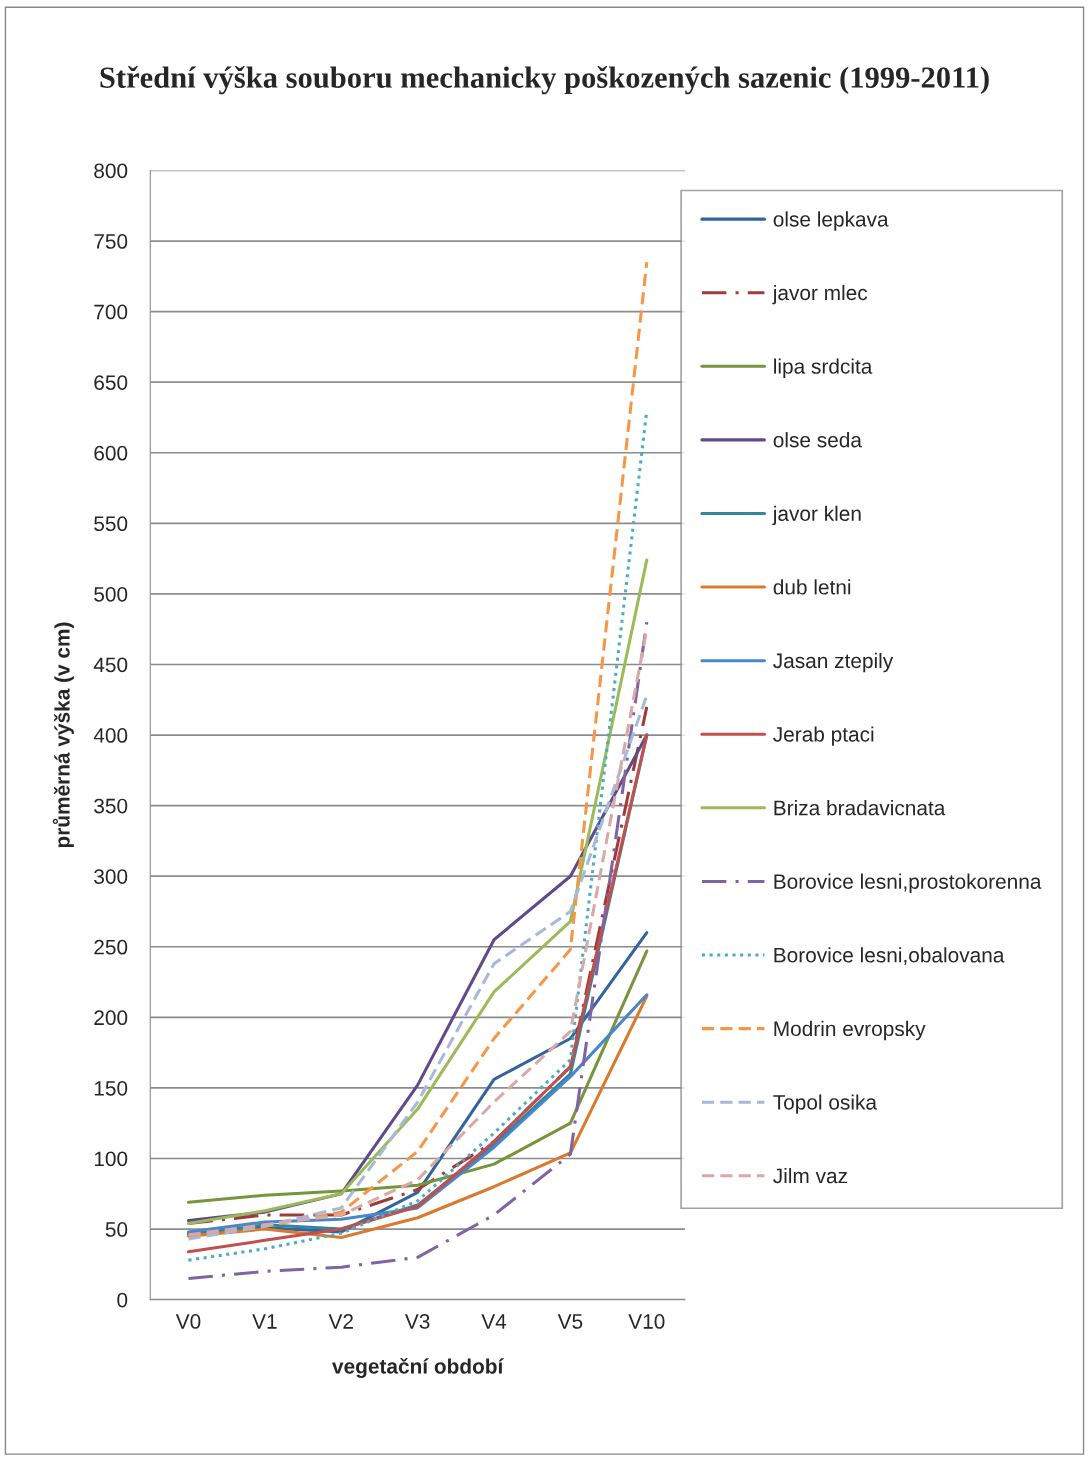 The height and width of the screenshot is (1457, 1089). What do you see at coordinates (823, 368) in the screenshot?
I see `legend-label: lipa srdcita` at bounding box center [823, 368].